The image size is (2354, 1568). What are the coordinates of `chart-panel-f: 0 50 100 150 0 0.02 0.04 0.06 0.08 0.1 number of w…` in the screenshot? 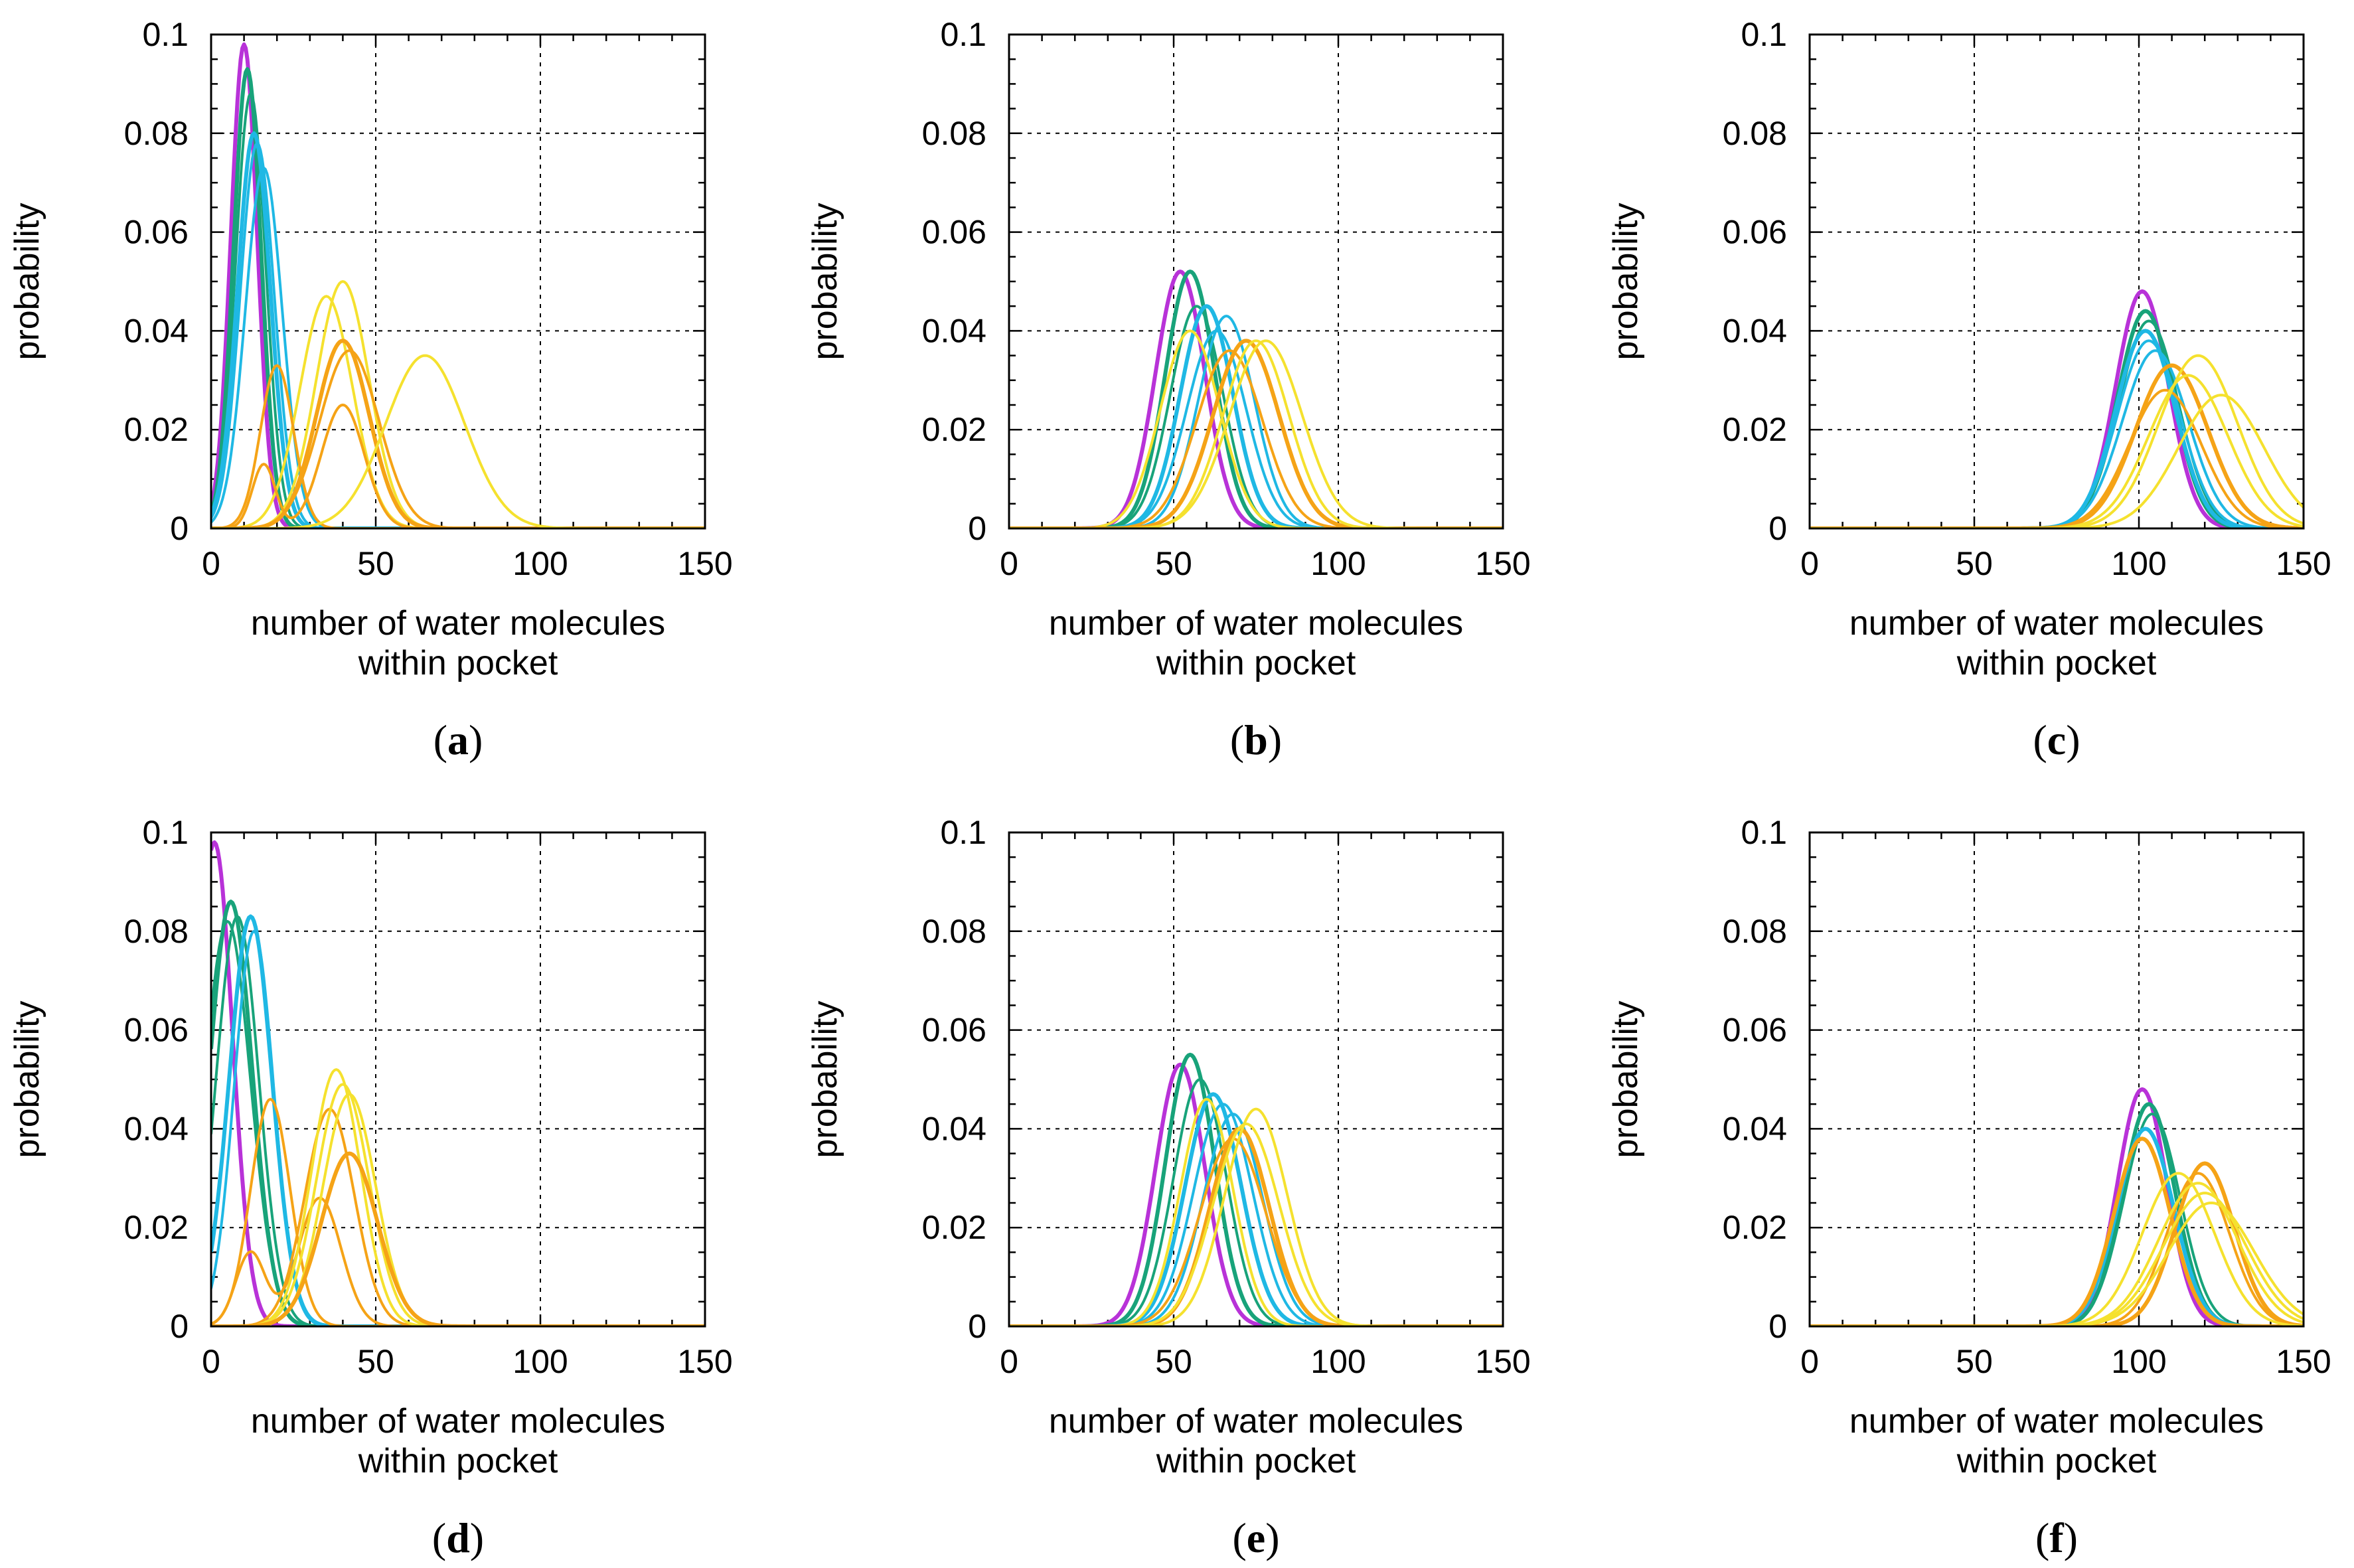 It's located at (1969, 1188).